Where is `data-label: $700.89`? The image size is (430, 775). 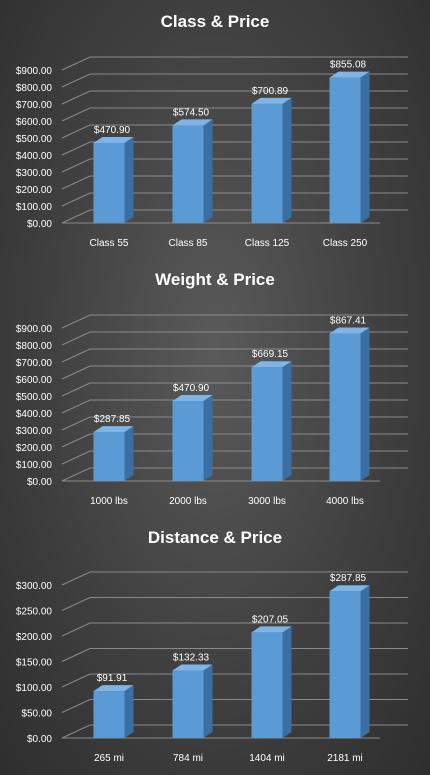
data-label: $700.89 is located at coordinates (270, 91).